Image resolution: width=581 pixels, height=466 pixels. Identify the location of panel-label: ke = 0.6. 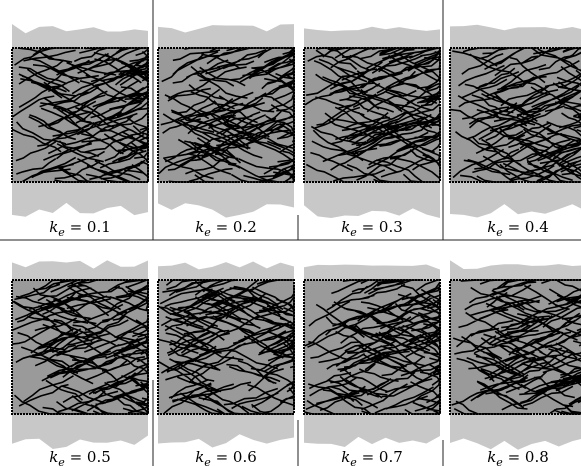
(226, 457).